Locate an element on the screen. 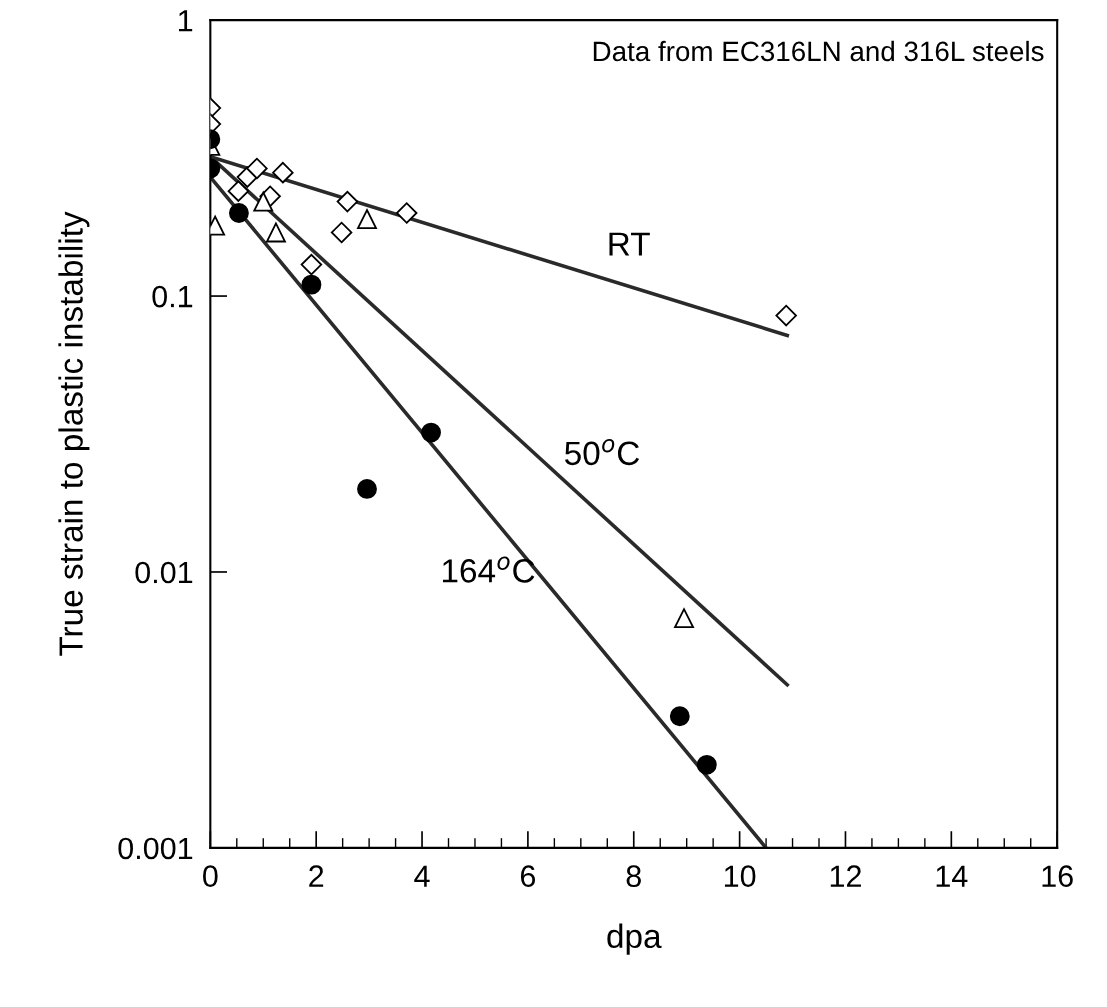 This screenshot has width=1107, height=1007. annotation: Data from EC316LN and 316L steels is located at coordinates (818, 51).